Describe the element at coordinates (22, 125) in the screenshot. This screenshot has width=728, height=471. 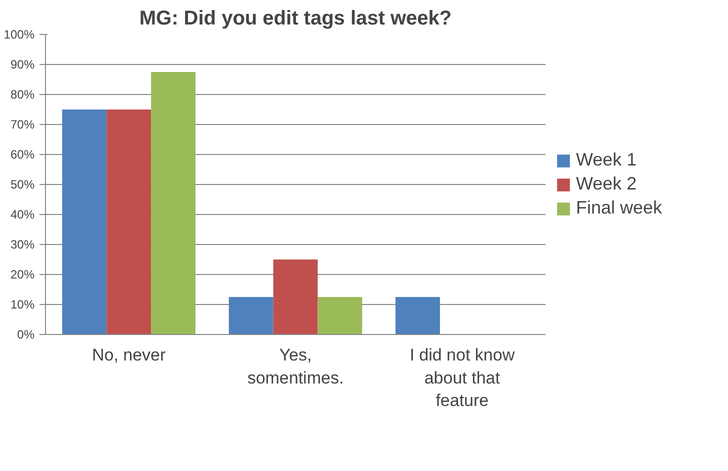
I see `y-tick-label: 70%` at that location.